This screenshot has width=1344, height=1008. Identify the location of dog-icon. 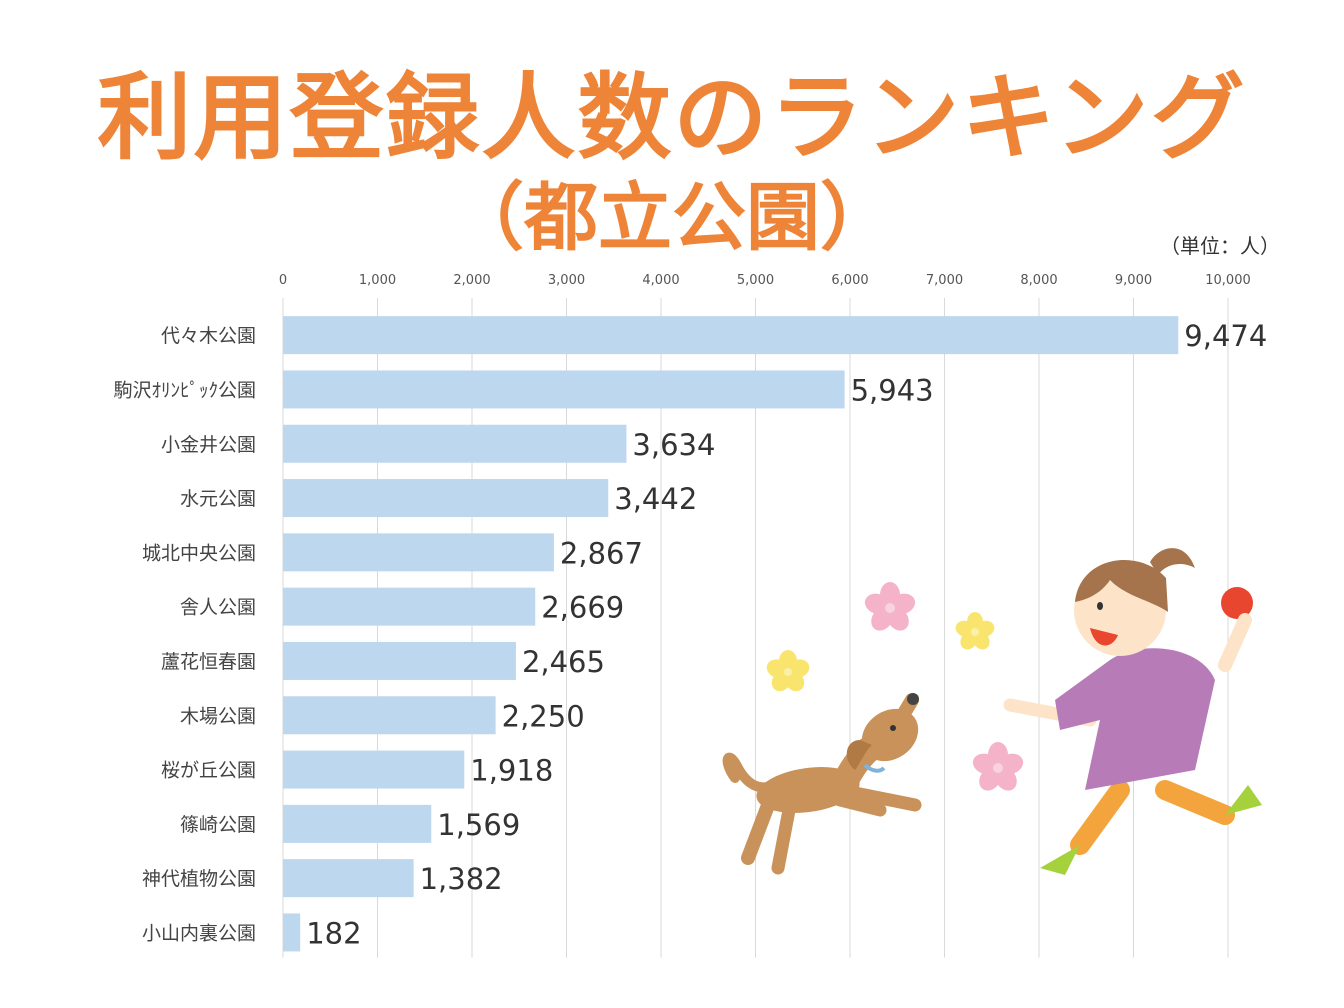
(822, 784).